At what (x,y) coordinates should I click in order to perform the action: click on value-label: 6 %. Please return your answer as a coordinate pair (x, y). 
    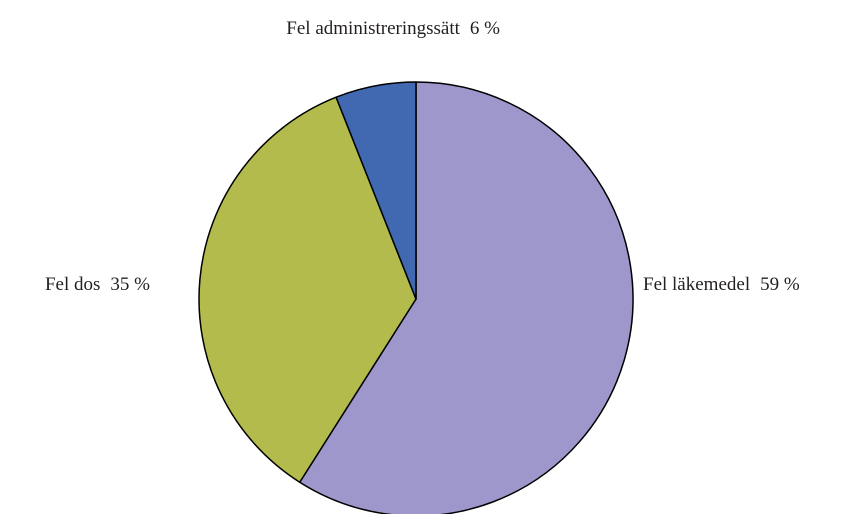
    Looking at the image, I should click on (485, 28).